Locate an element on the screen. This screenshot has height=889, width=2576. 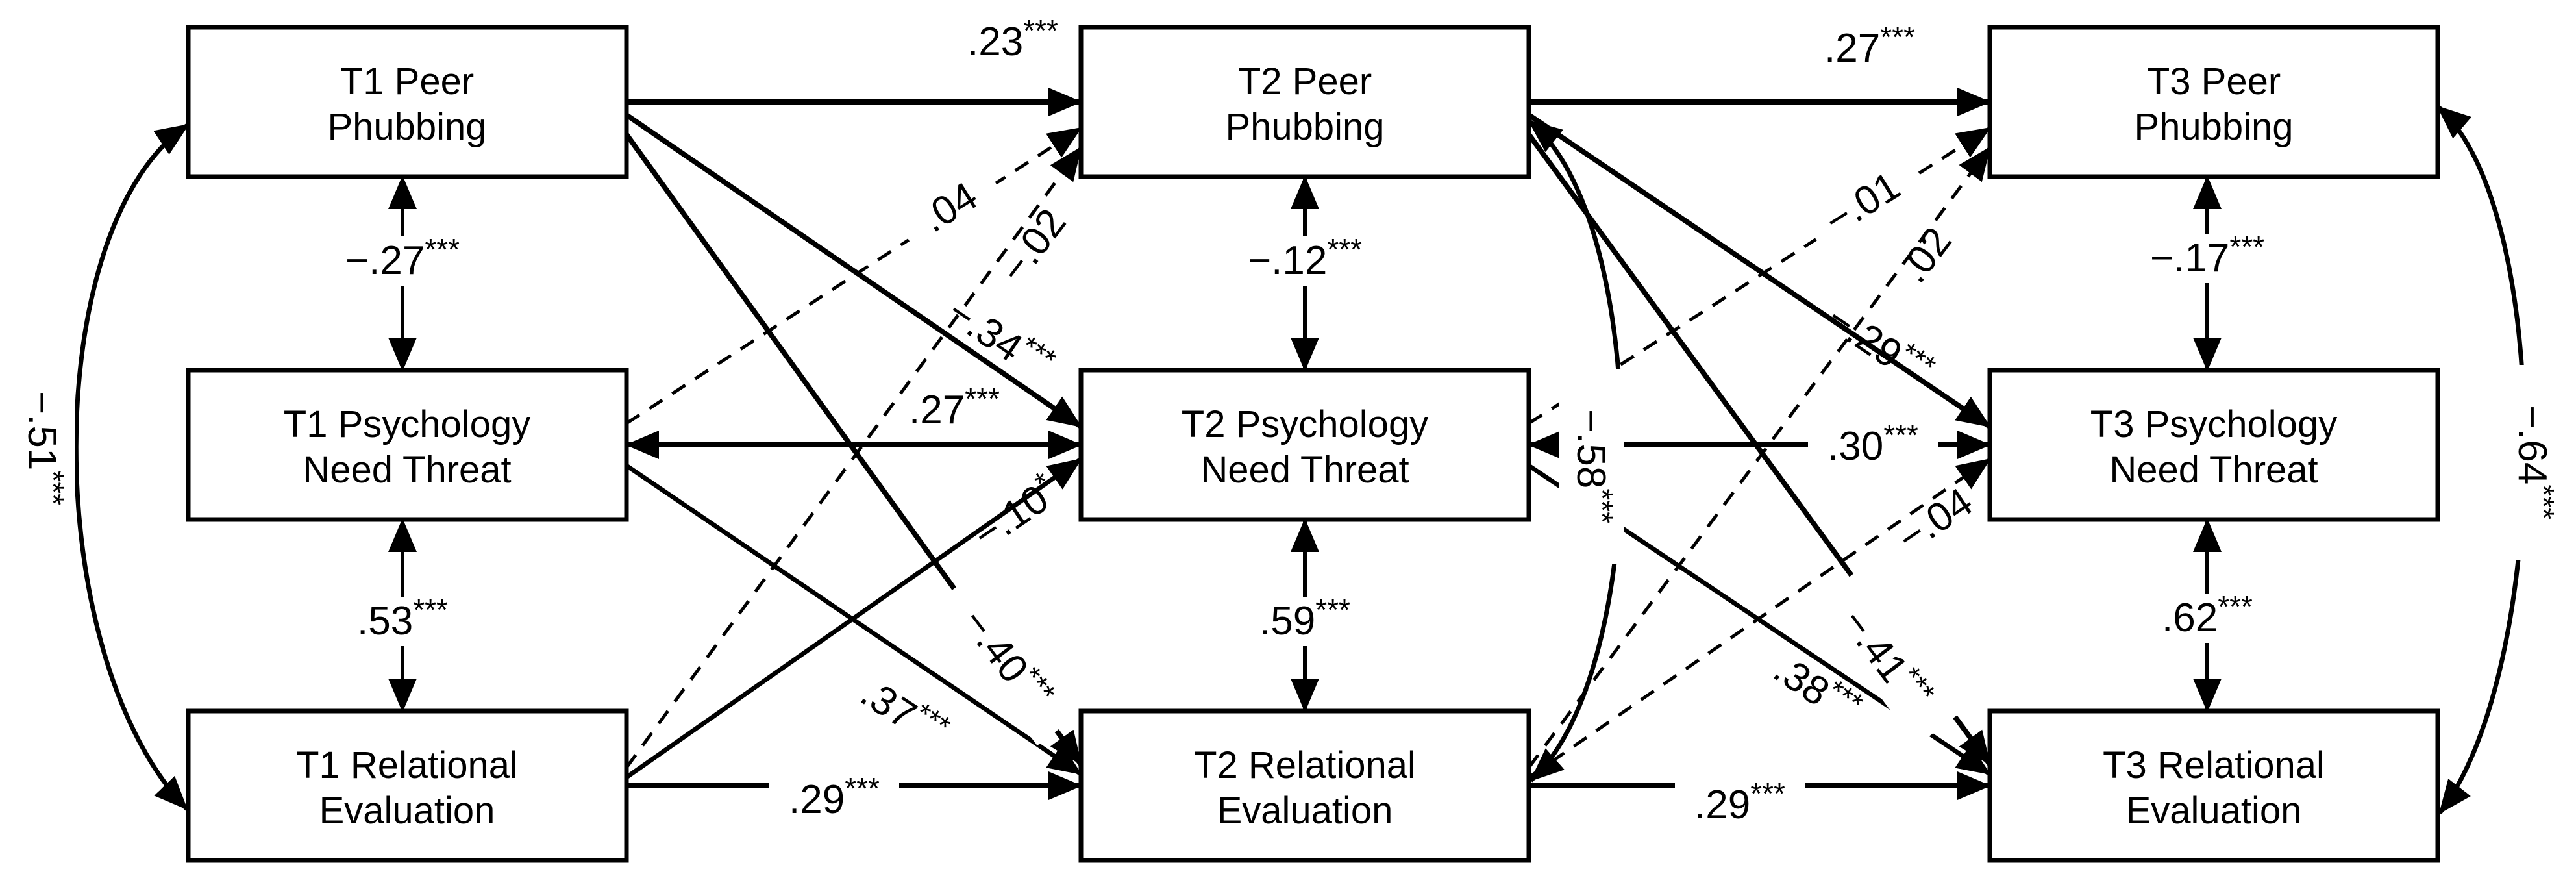
coef-cov-curve-t2: −.58*** is located at coordinates (1591, 466).